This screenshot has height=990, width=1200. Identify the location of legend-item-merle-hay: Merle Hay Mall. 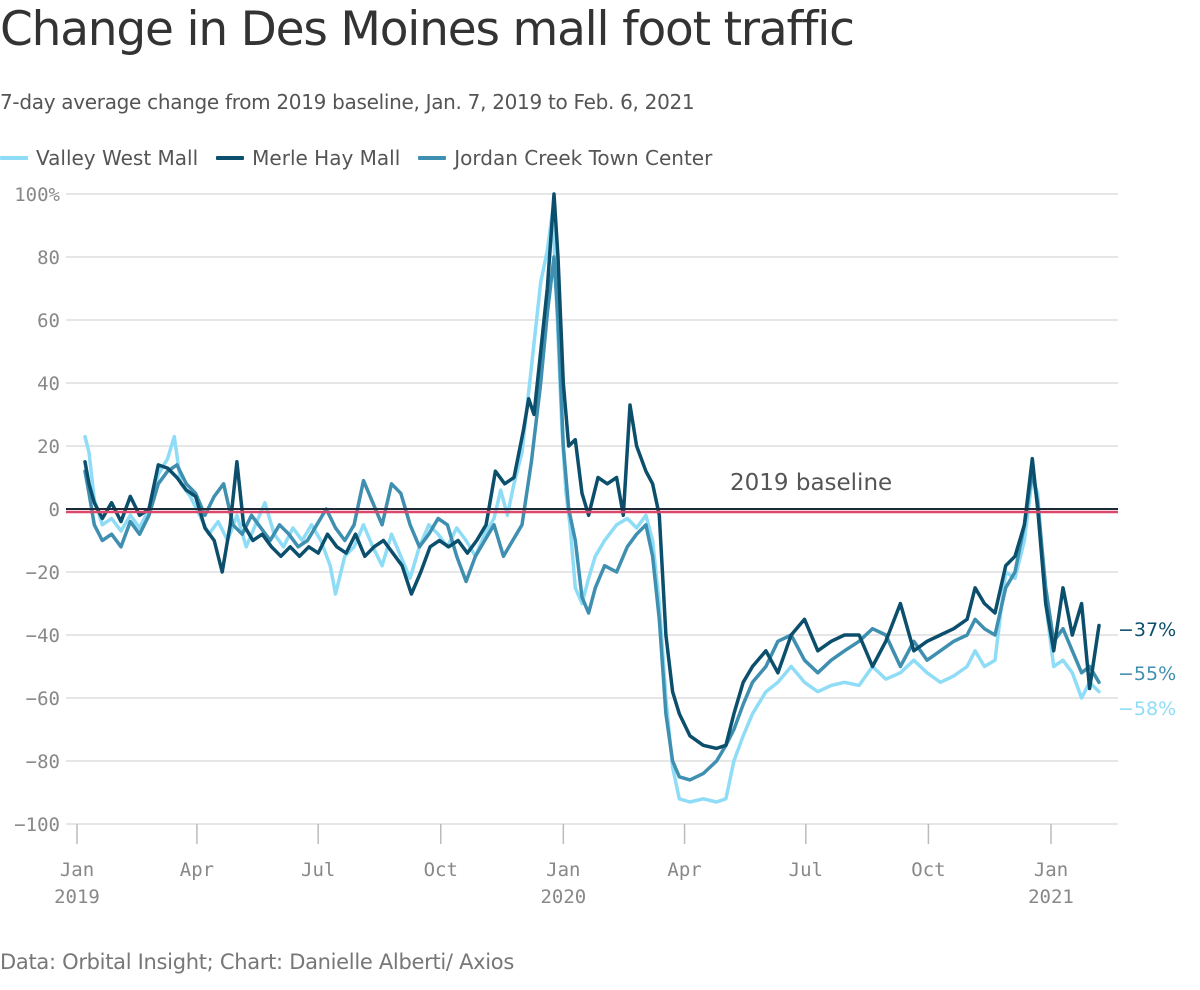
(308, 158).